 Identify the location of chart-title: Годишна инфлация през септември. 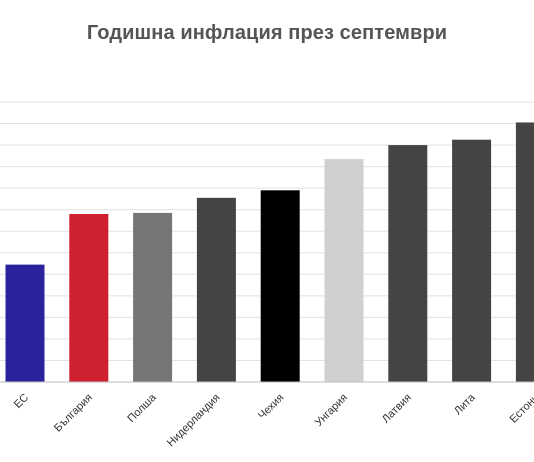
(267, 33).